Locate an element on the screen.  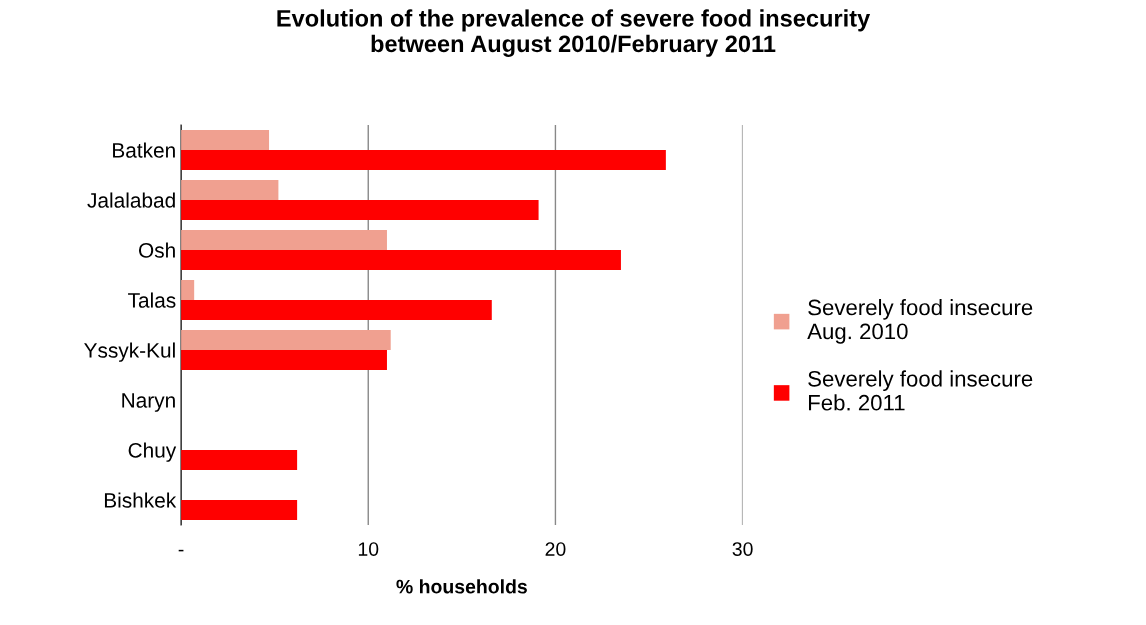
x-axis-title: % households is located at coordinates (461, 586).